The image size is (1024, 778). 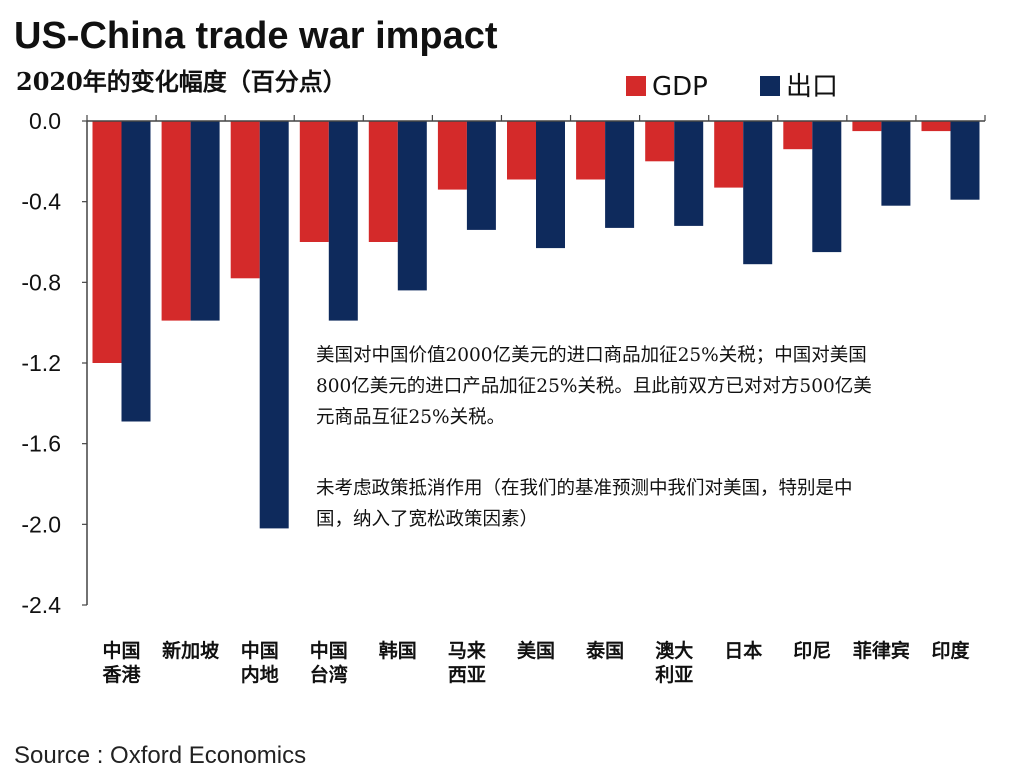 What do you see at coordinates (743, 650) in the screenshot?
I see `x-tick-label: 日本` at bounding box center [743, 650].